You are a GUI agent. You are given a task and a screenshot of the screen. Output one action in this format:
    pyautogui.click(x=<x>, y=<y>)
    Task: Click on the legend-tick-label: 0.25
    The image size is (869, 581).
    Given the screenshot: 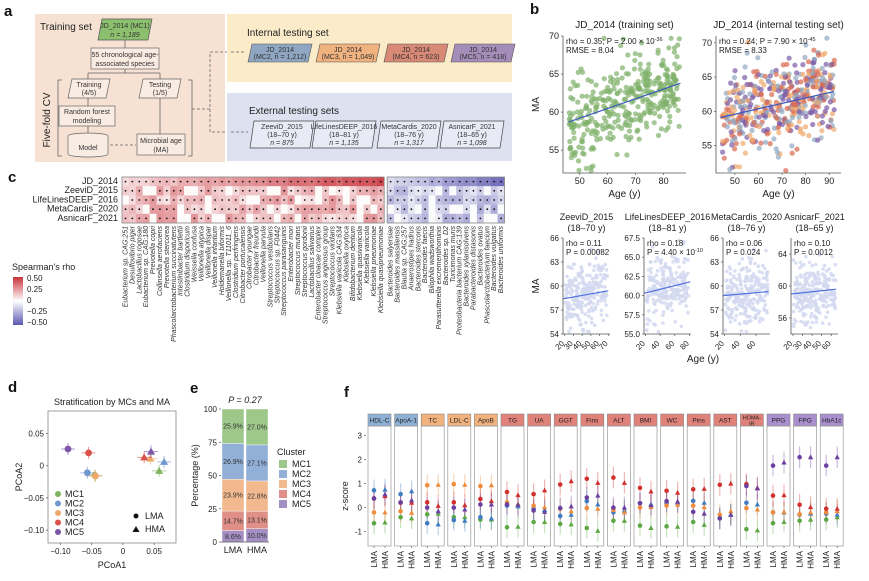 What is the action you would take?
    pyautogui.click(x=35, y=289)
    